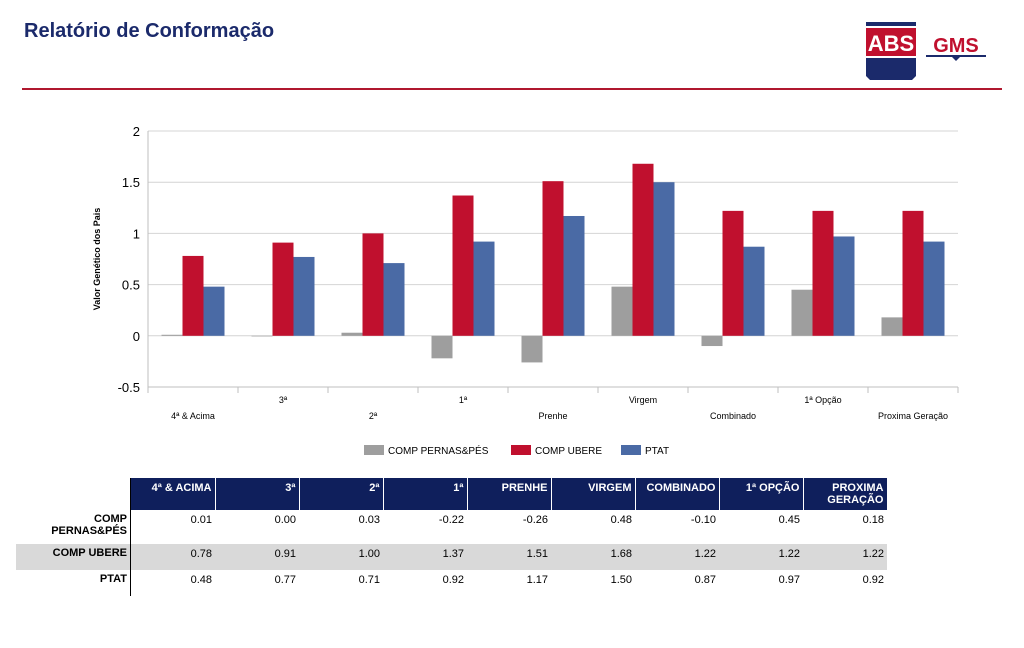  I want to click on table-cell: -0.10, so click(703, 520).